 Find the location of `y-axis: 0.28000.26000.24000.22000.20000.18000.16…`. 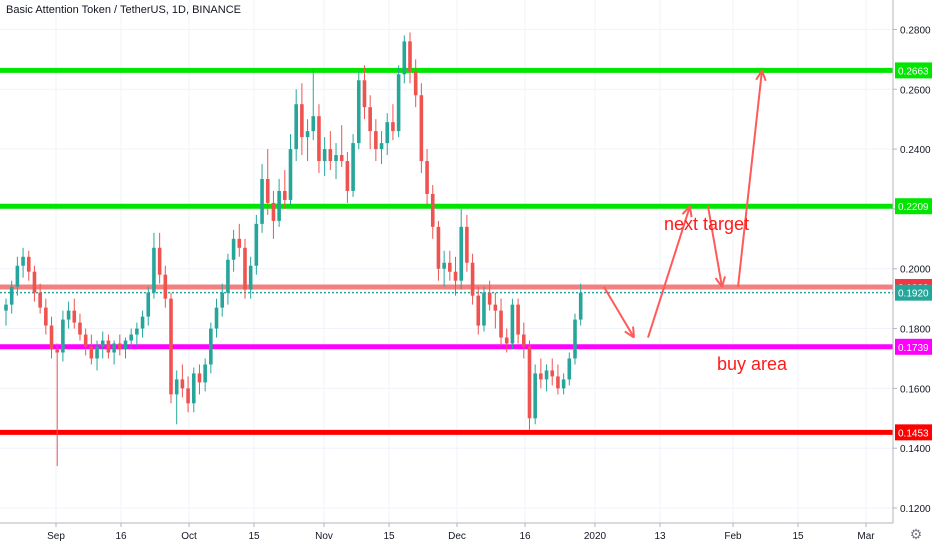

y-axis: 0.28000.26000.24000.22000.20000.18000.16… is located at coordinates (912, 270).